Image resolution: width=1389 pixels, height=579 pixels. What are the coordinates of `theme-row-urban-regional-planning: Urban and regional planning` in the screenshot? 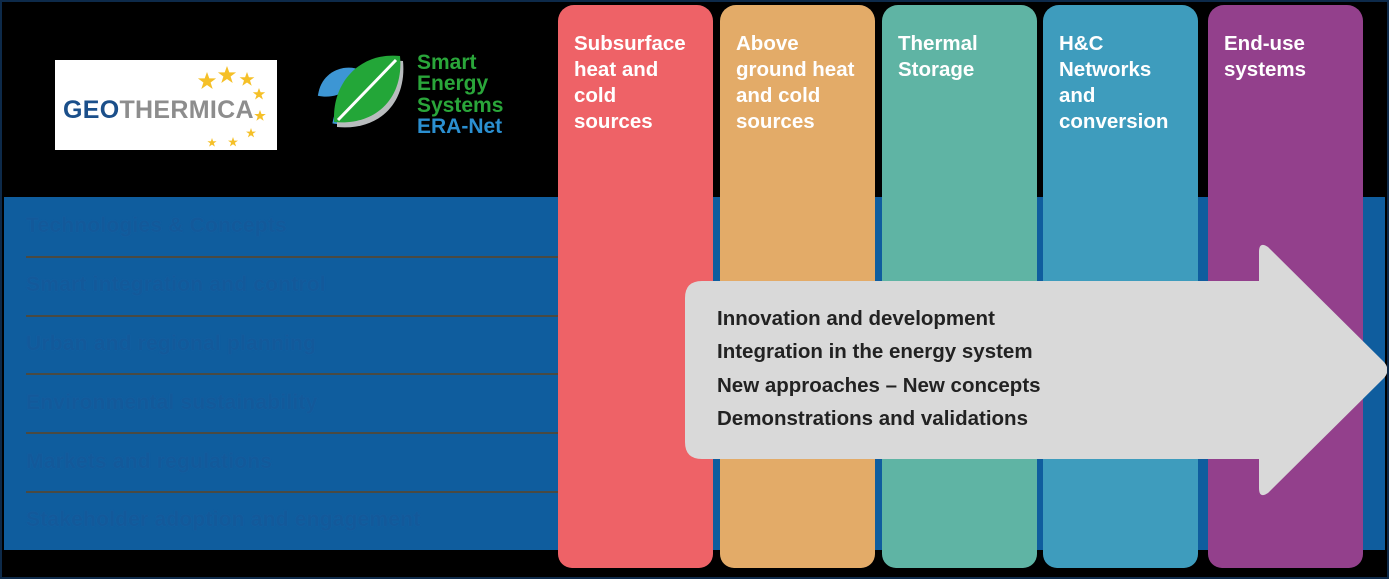 It's located at (283, 344).